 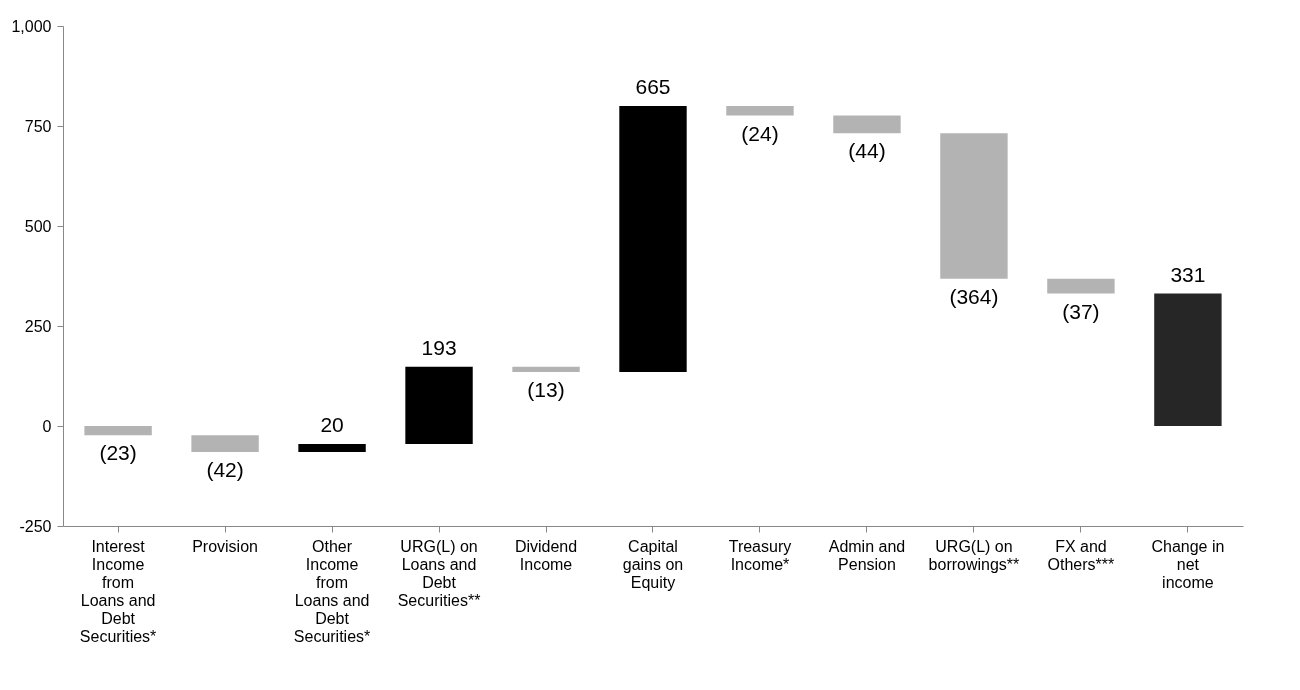 I want to click on data-label: (364), so click(x=974, y=296).